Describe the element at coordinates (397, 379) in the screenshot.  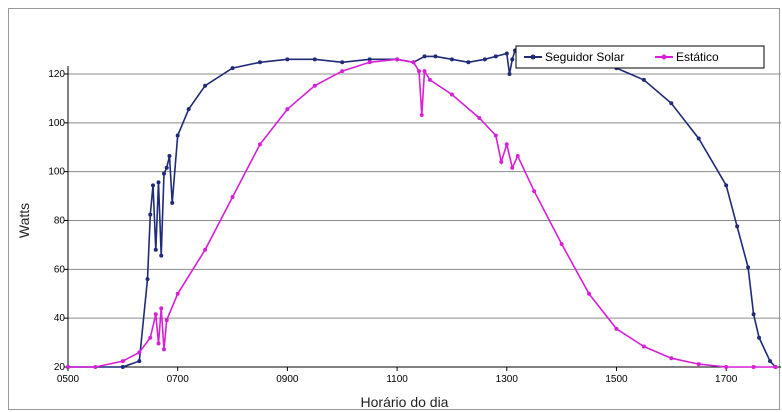
I see `x-tick-label: 1100` at that location.